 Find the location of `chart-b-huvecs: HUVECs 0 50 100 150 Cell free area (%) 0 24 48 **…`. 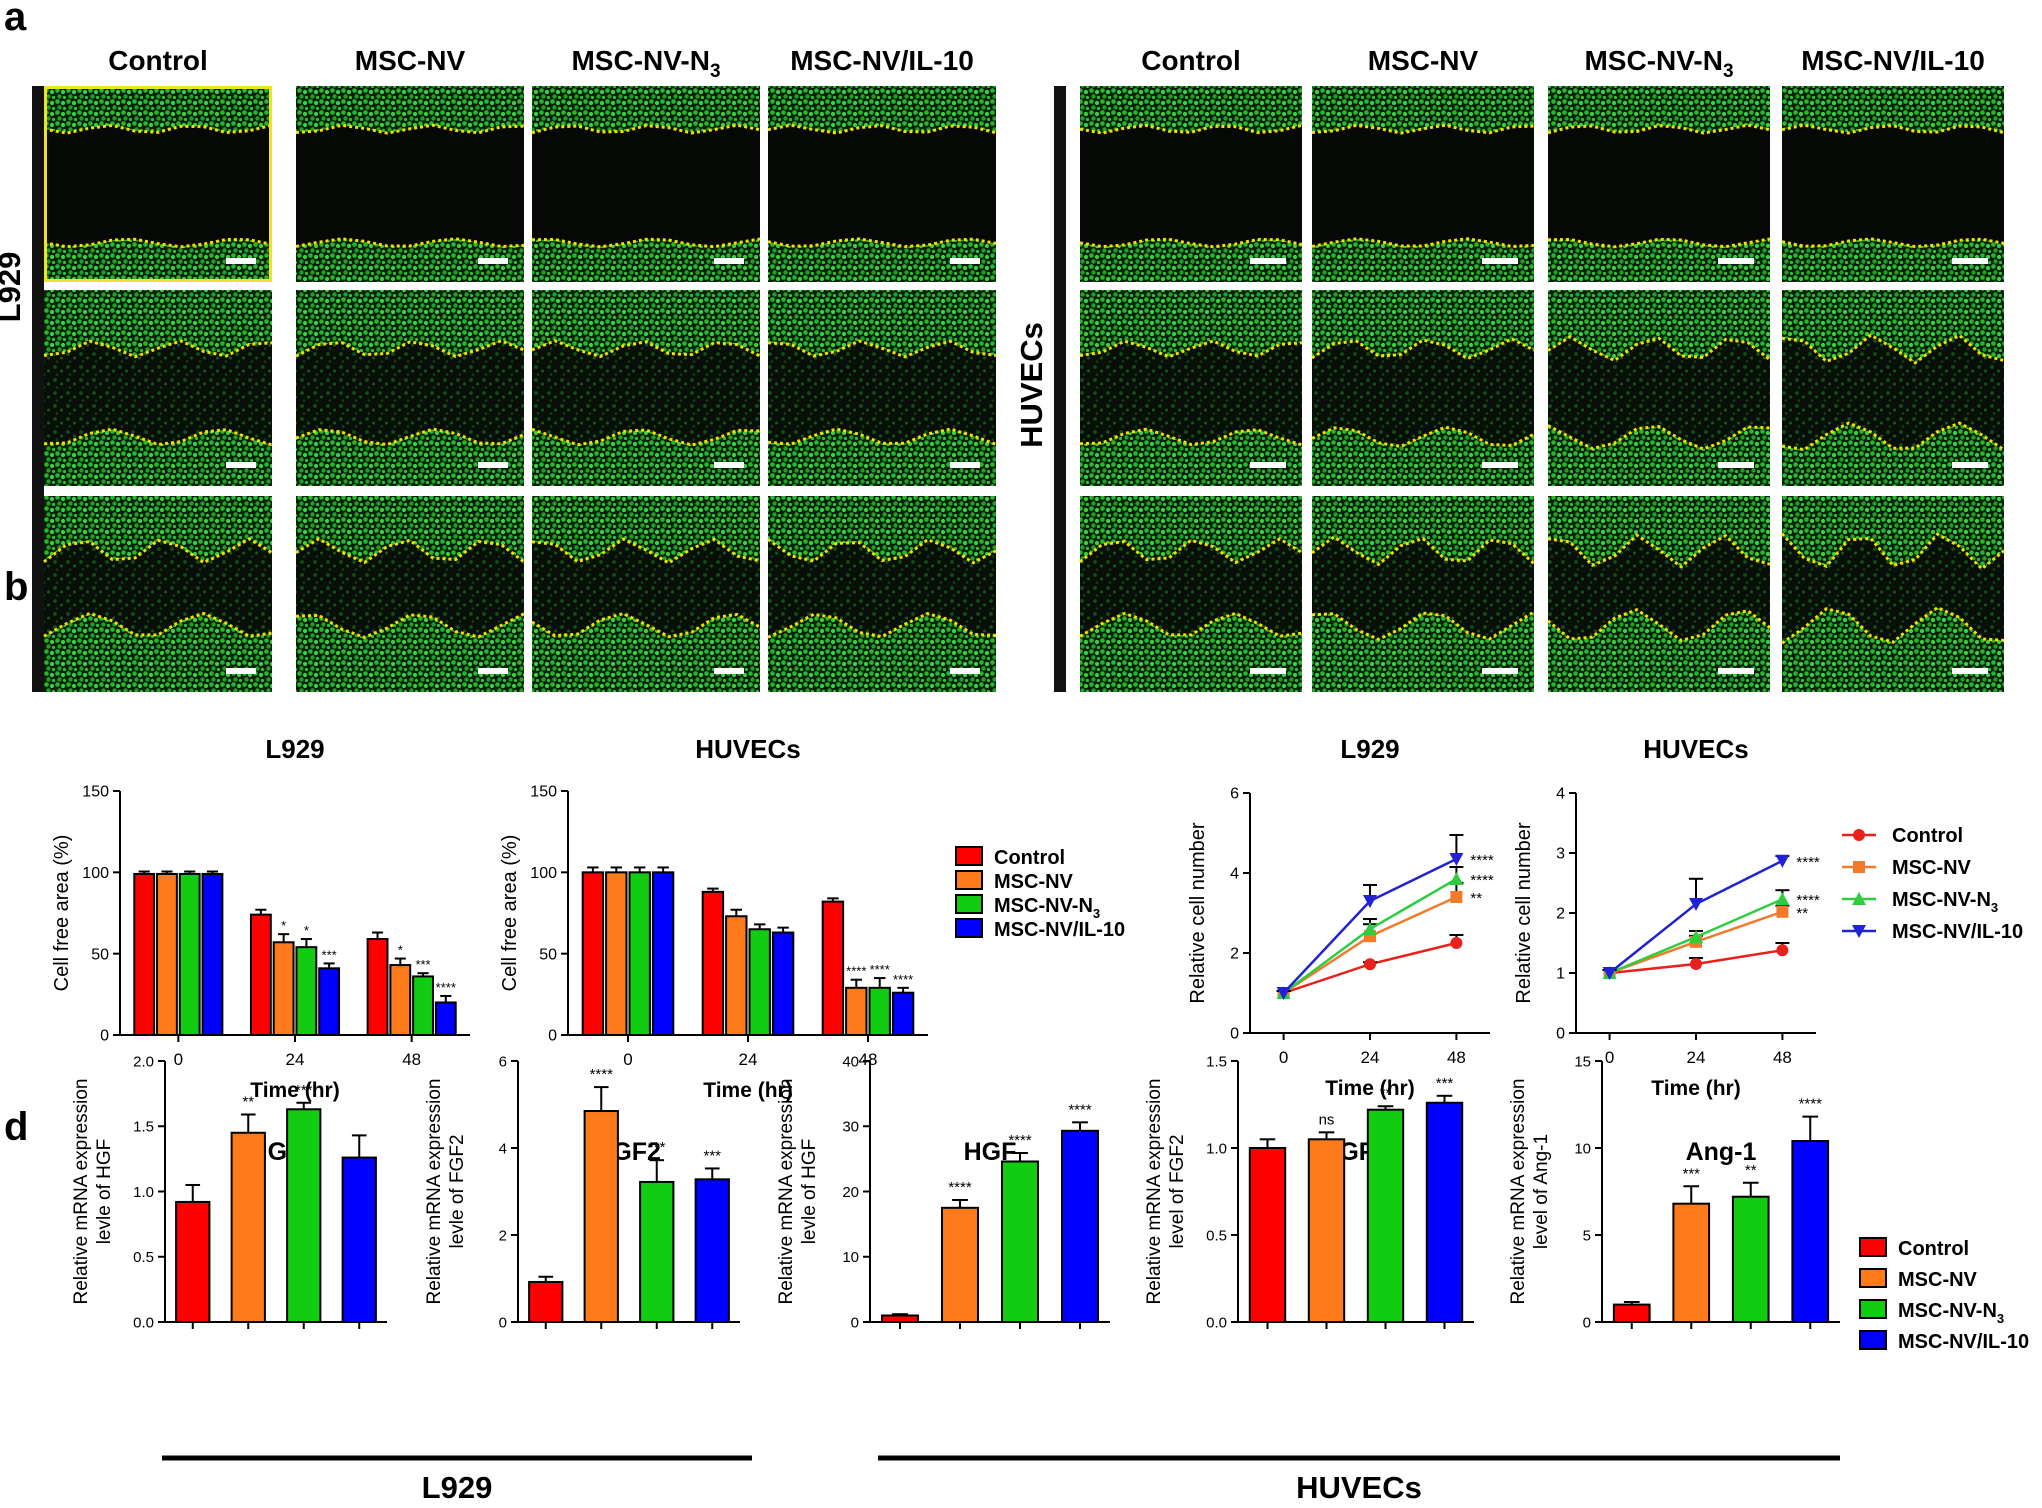

chart-b-huvecs: HUVECs 0 50 100 150 Cell free area (%) 0 24 48 **… is located at coordinates (713, 918).